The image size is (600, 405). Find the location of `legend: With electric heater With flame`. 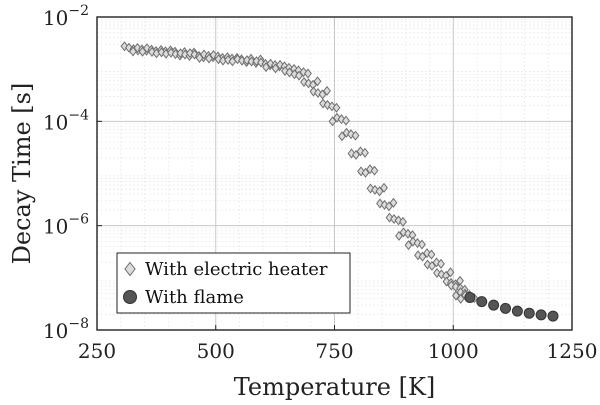

legend: With electric heater With flame is located at coordinates (233, 283).